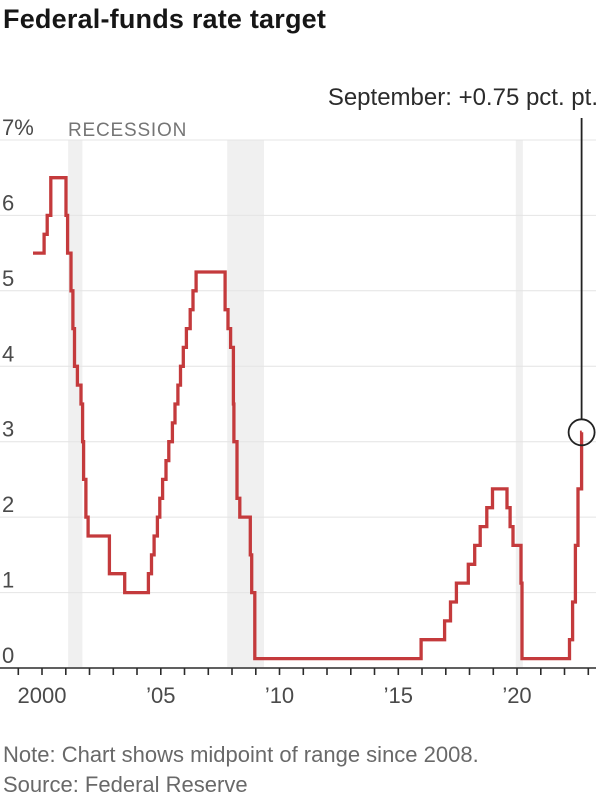 The width and height of the screenshot is (600, 800). I want to click on x-tick-label: ’15, so click(398, 695).